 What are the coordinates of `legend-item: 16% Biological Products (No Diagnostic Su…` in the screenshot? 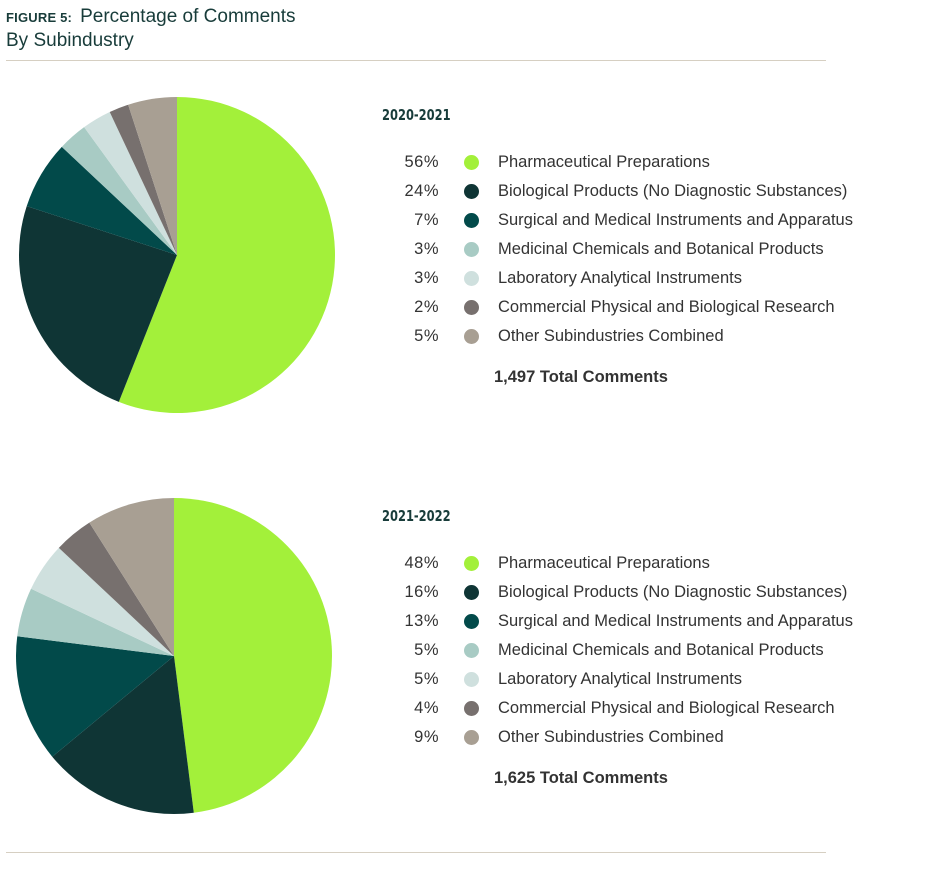 It's located at (642, 592).